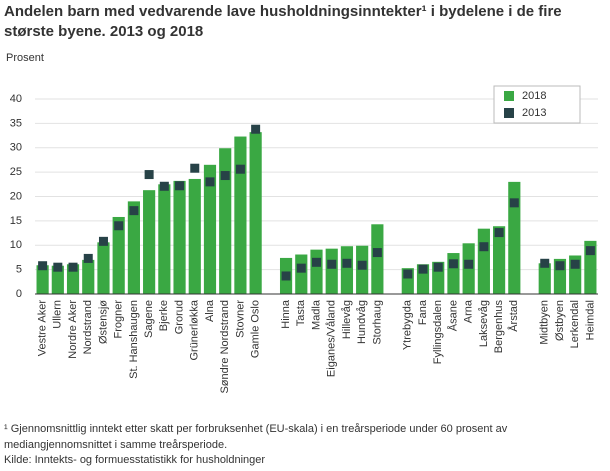 The width and height of the screenshot is (610, 471). Describe the element at coordinates (16, 123) in the screenshot. I see `y-tick-label: 35` at that location.